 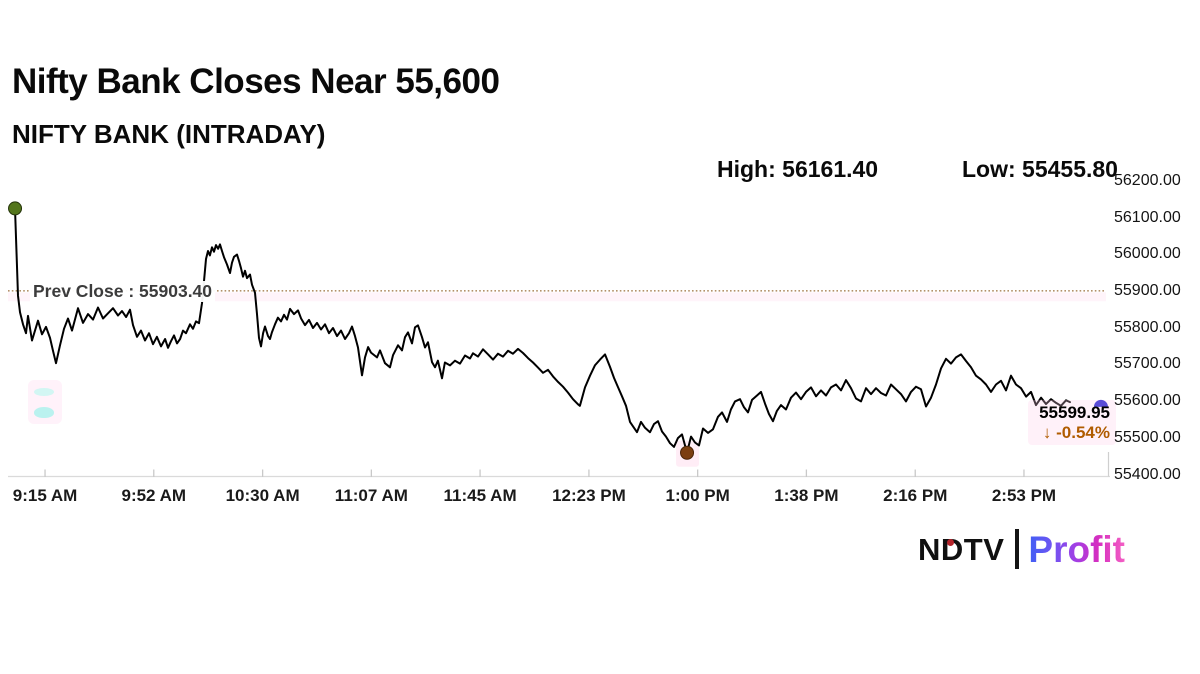 What do you see at coordinates (154, 495) in the screenshot?
I see `x-axis-label: 9:52 AM` at bounding box center [154, 495].